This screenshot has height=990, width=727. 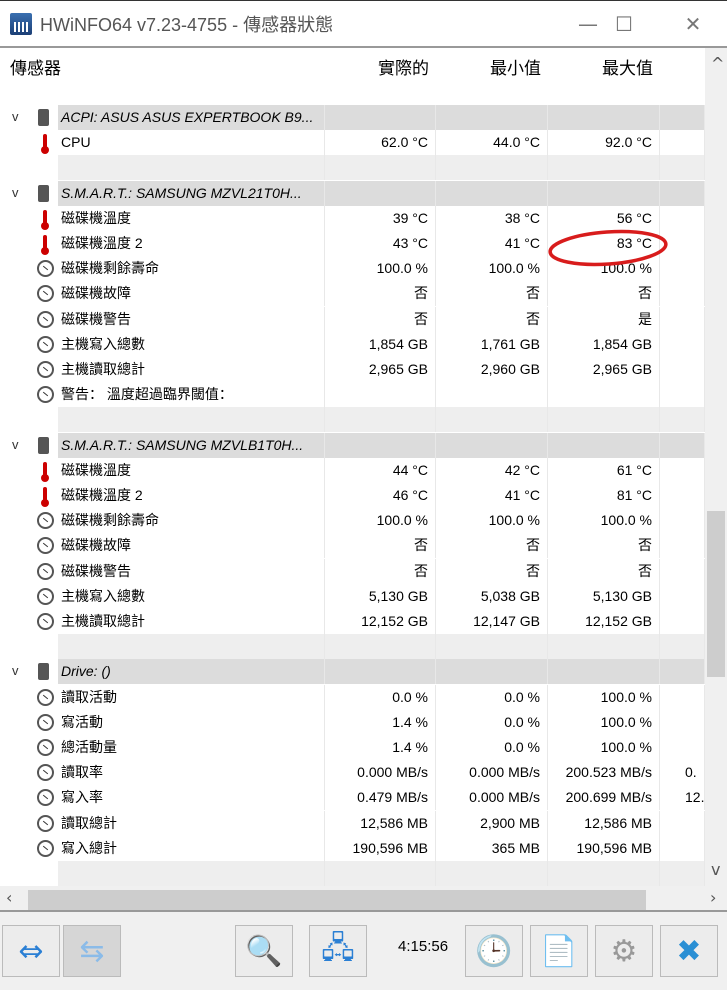 I want to click on sensor-group-row: v Drive: (), so click(x=352, y=672).